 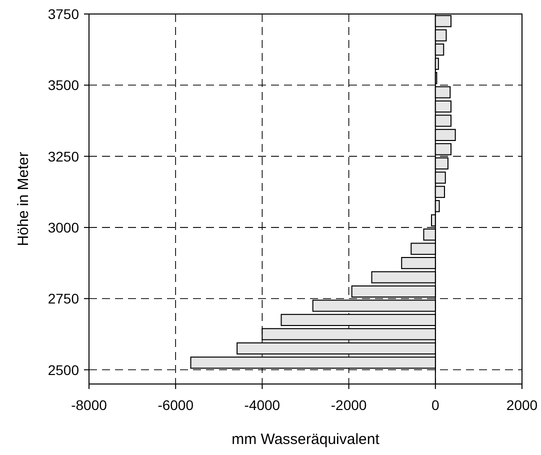 What do you see at coordinates (306, 439) in the screenshot?
I see `x-axis-title: mm Wasseräquivalent` at bounding box center [306, 439].